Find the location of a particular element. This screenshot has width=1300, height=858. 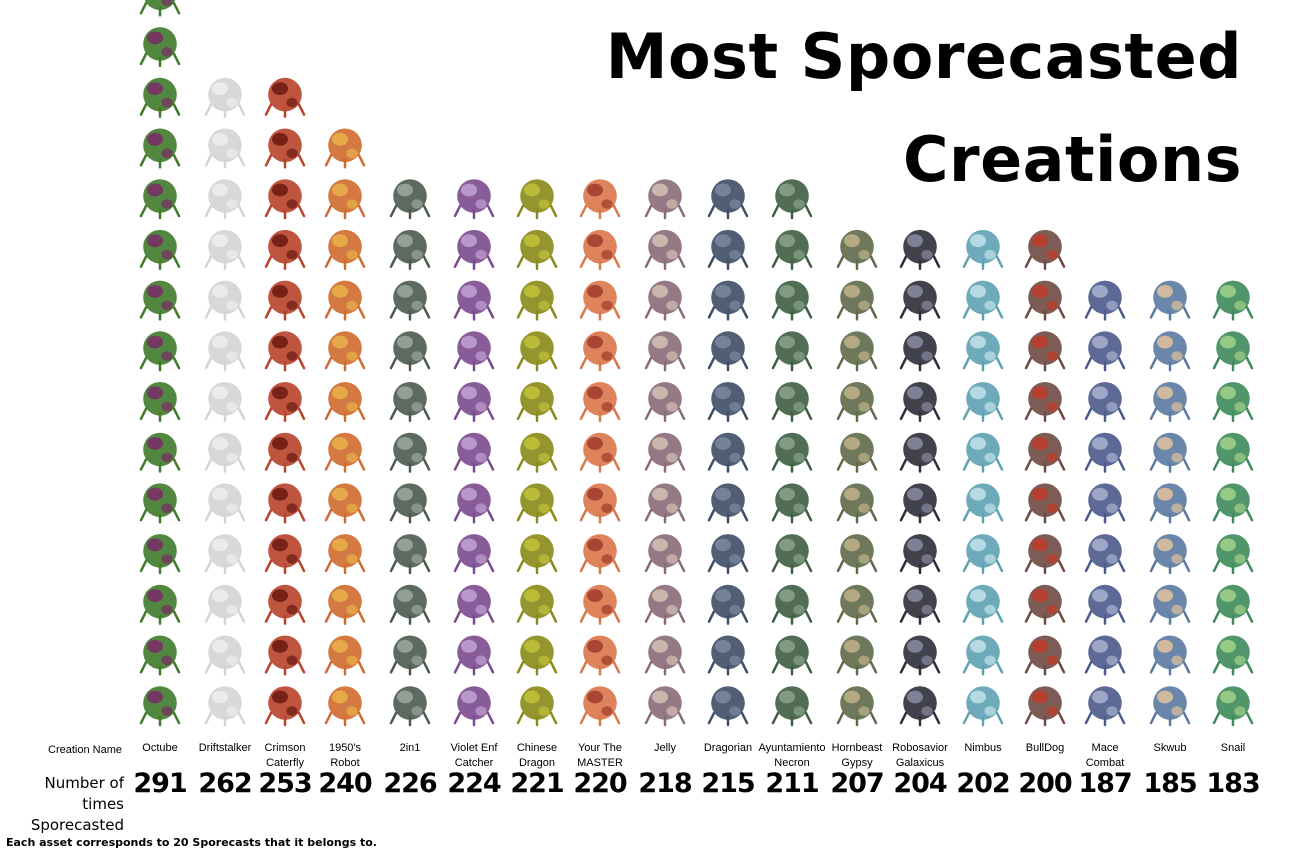

sporecast-count-row-label: Number of times Sporecasted is located at coordinates (63, 804).